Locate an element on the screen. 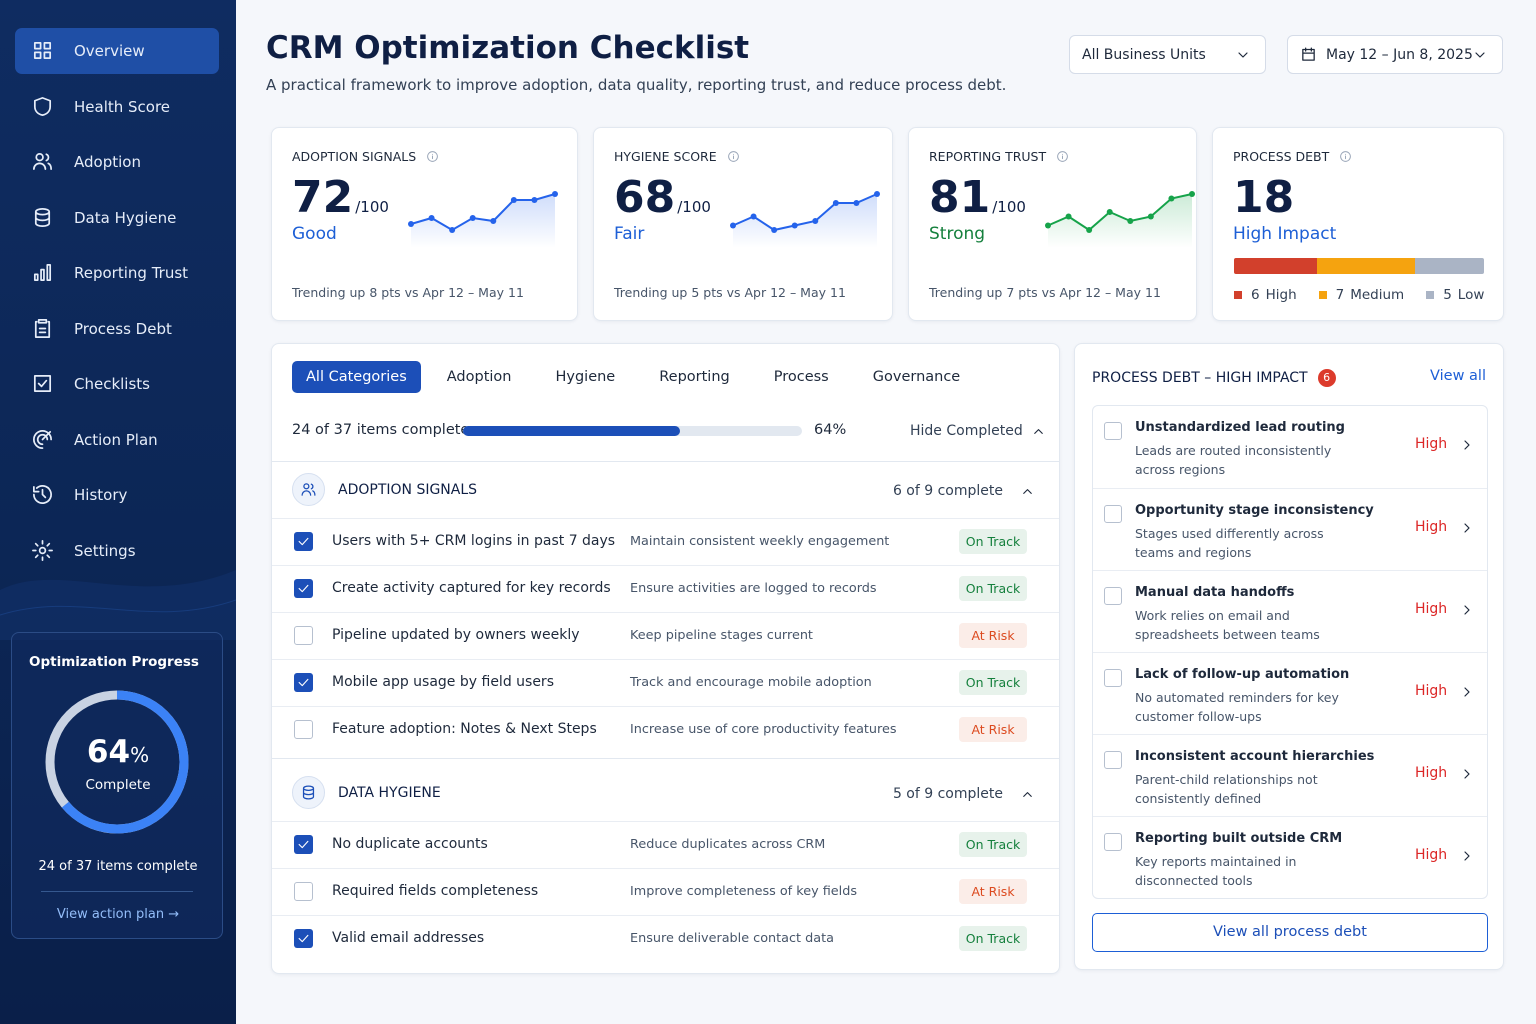 This screenshot has width=1536, height=1024. sparkline is located at coordinates (1120, 219).